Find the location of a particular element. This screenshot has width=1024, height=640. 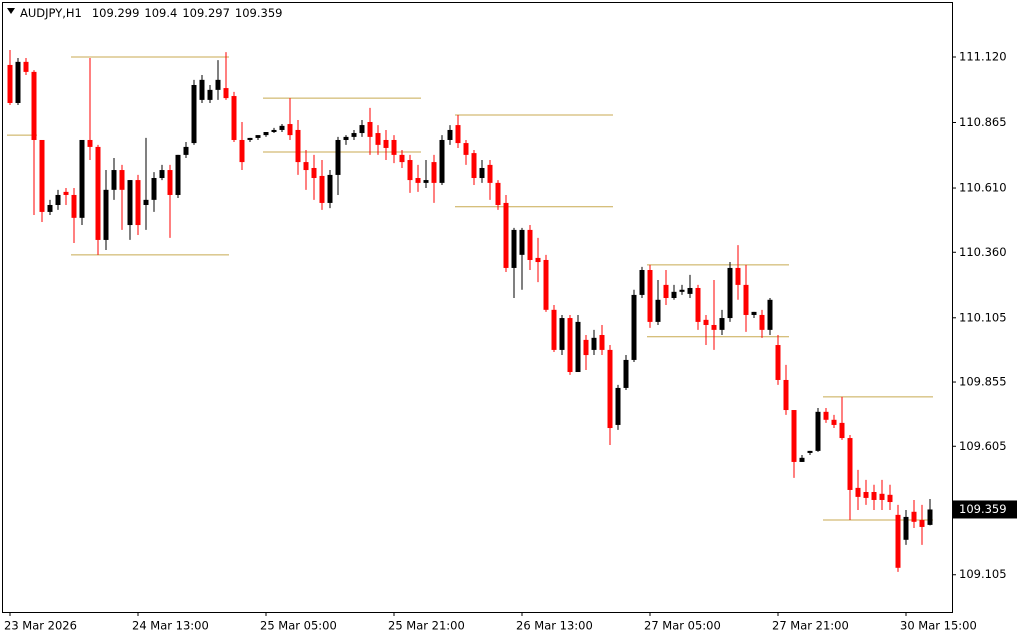

y-tick-label: 110.610 is located at coordinates (983, 188).